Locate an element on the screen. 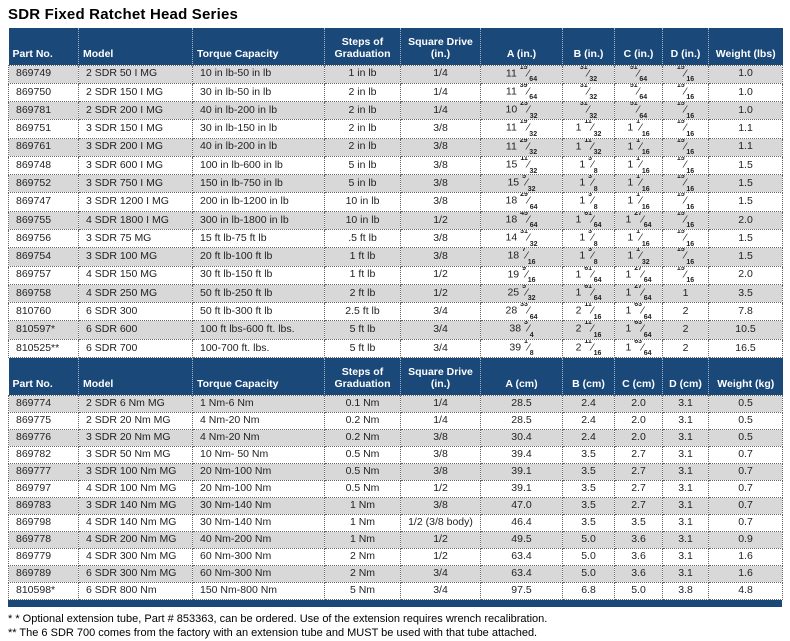 This screenshot has width=790, height=641. table-cell: 11 39⁄64 is located at coordinates (522, 92).